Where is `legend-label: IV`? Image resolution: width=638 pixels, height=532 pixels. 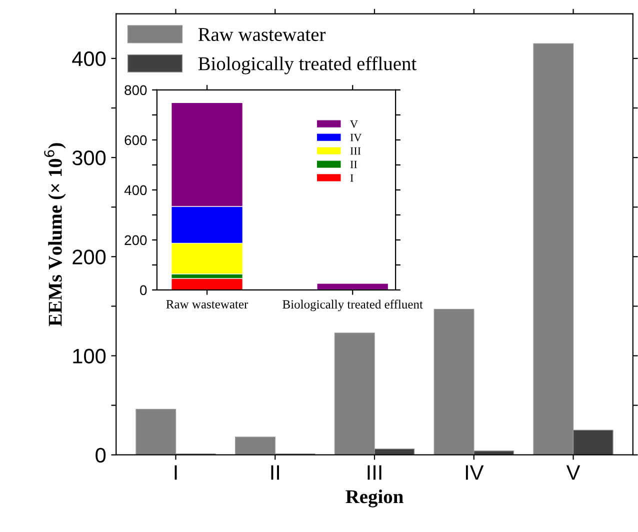
legend-label: IV is located at coordinates (356, 138).